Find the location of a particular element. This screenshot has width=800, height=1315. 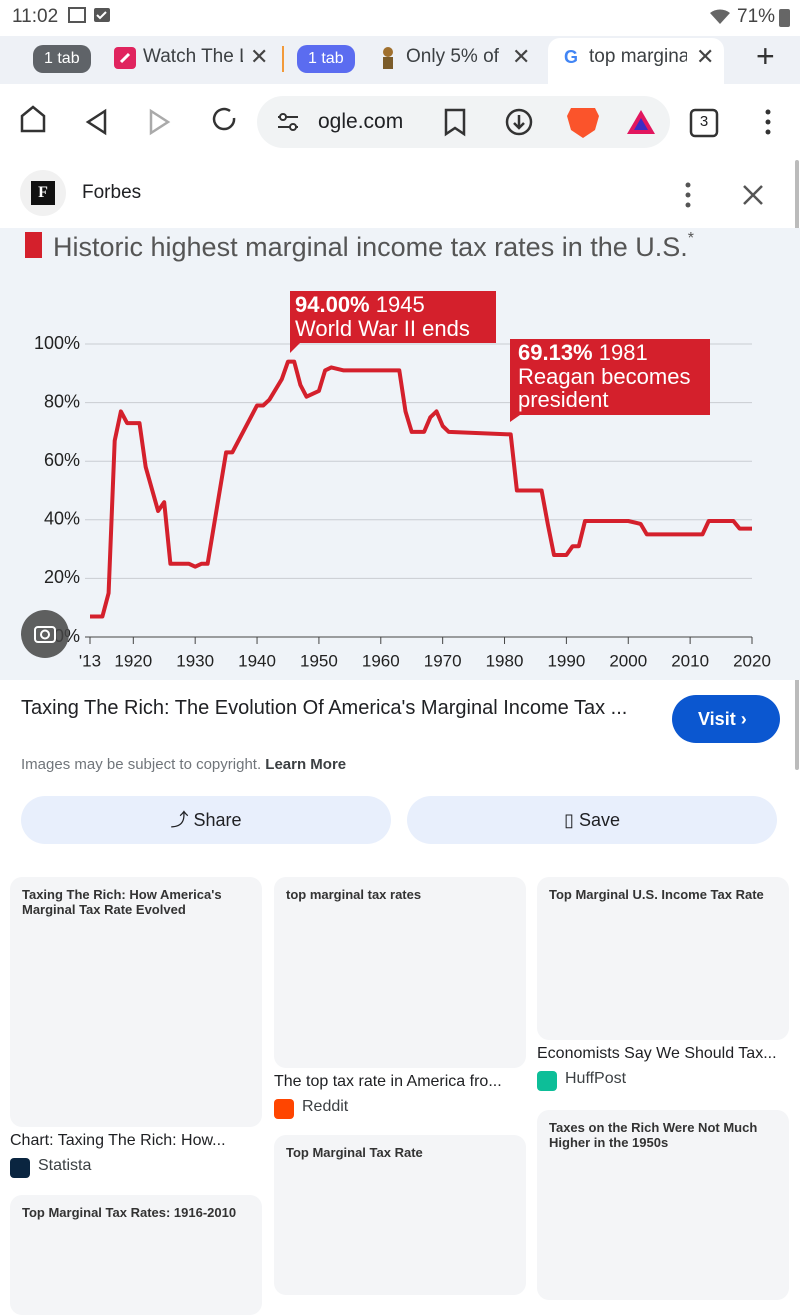

visit-button: Visit › is located at coordinates (726, 719).